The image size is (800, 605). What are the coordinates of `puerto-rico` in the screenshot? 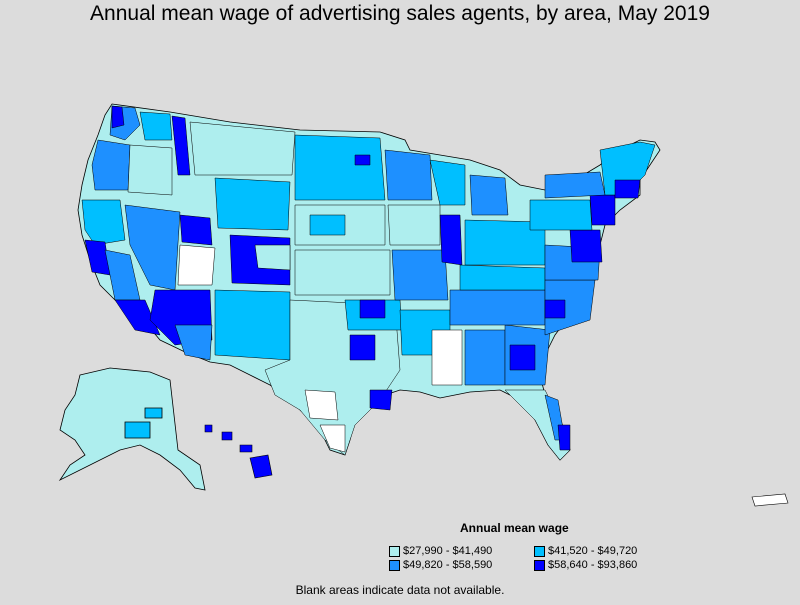 It's located at (770, 500).